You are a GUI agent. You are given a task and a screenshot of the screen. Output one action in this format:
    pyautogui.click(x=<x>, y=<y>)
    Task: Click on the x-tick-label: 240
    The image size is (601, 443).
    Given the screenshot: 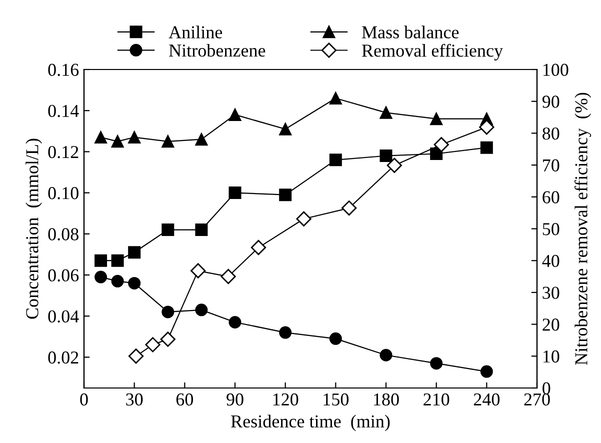 What is the action you would take?
    pyautogui.click(x=487, y=399)
    